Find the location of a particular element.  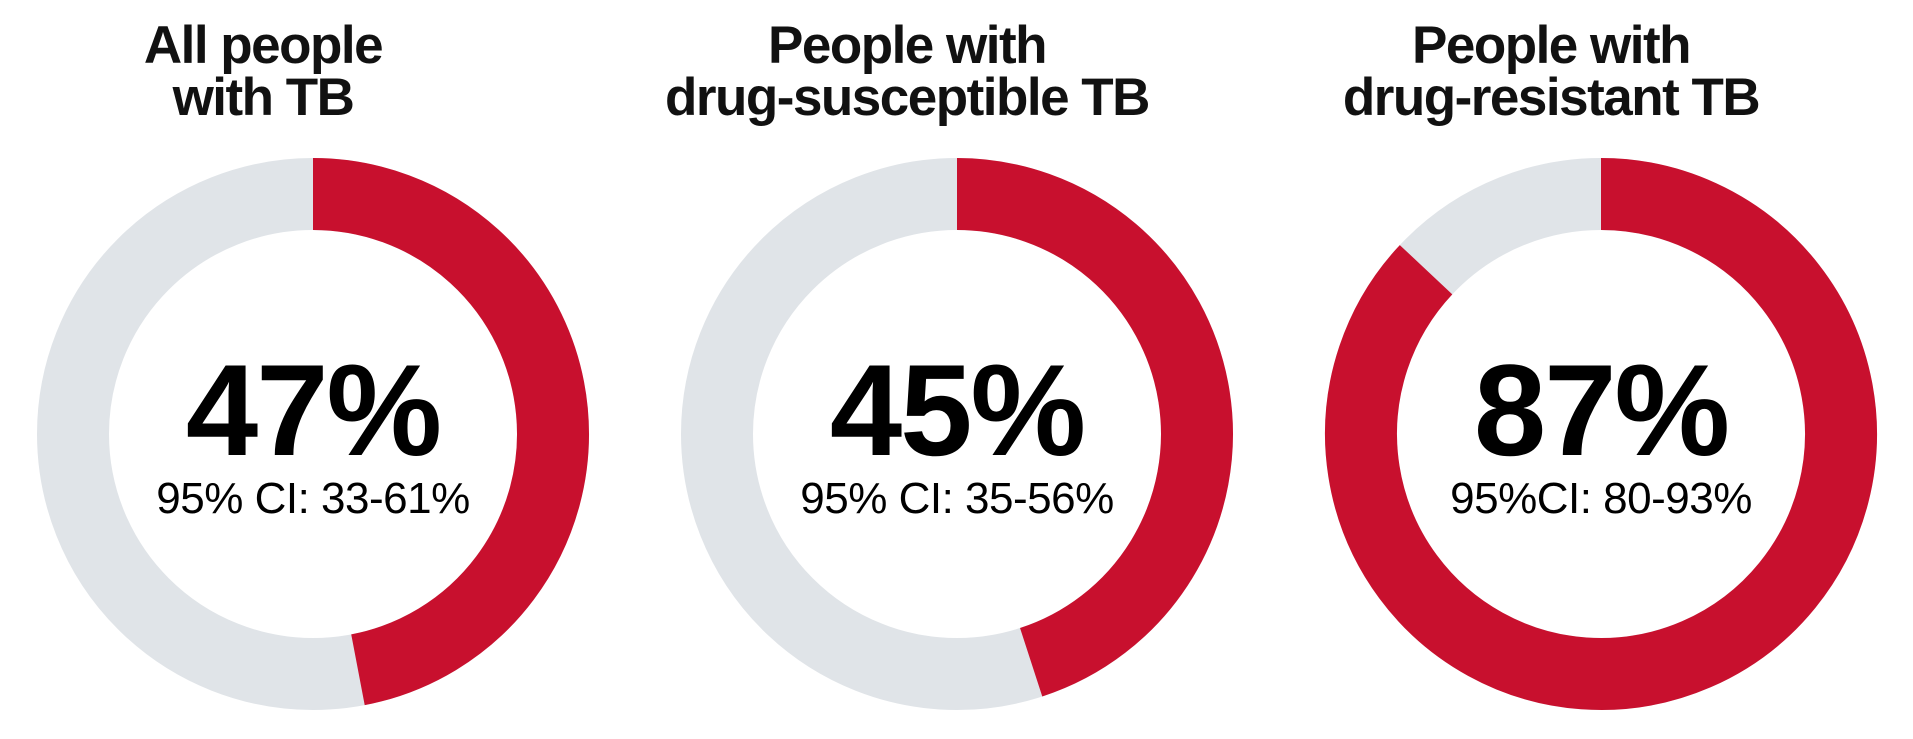

chart-title: People with drug-susceptible TB is located at coordinates (907, 71).